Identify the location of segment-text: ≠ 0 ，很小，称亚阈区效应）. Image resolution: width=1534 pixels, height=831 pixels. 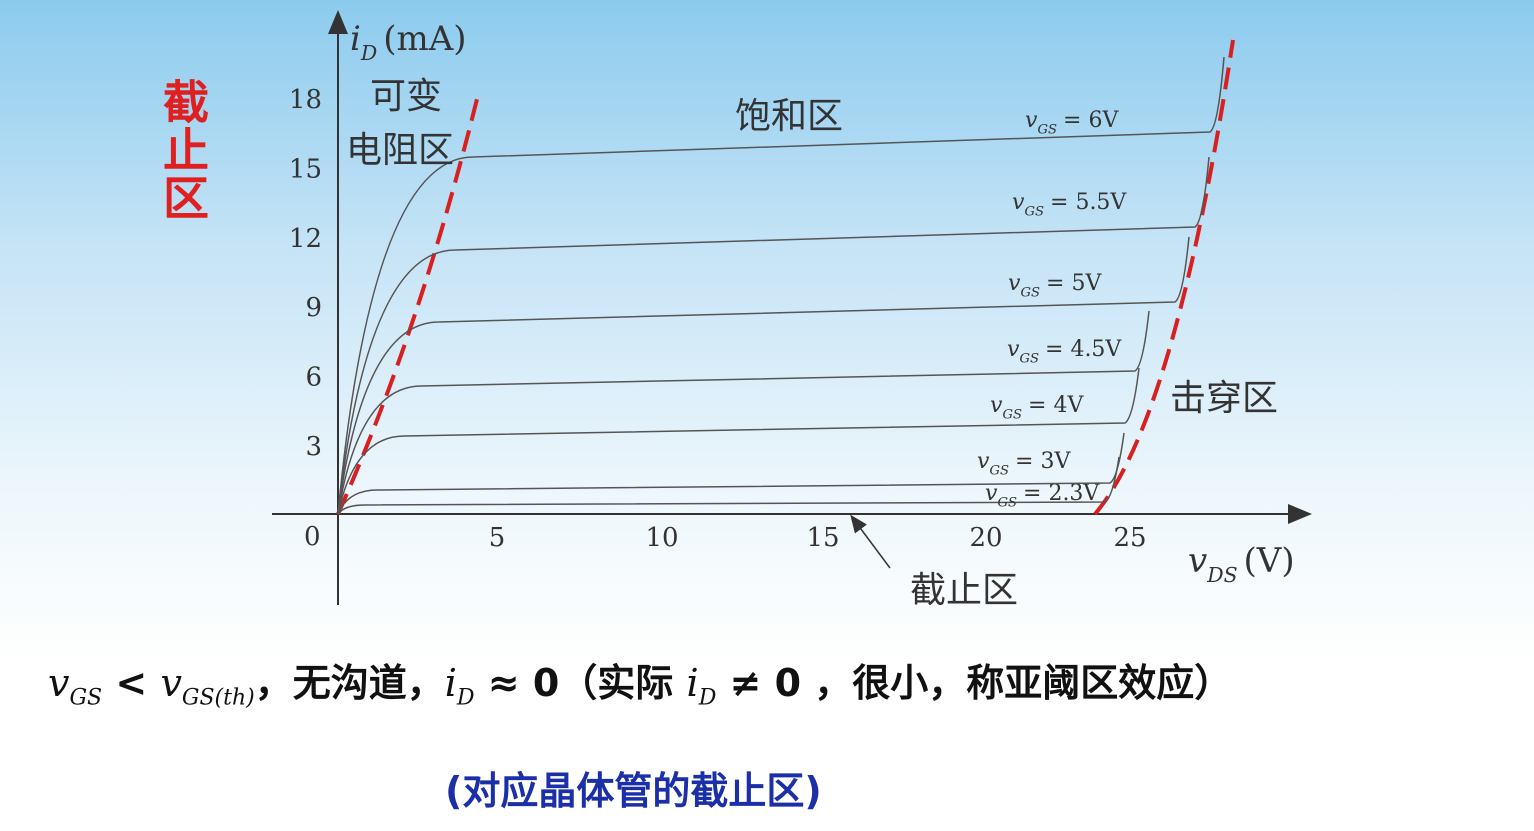
(974, 683).